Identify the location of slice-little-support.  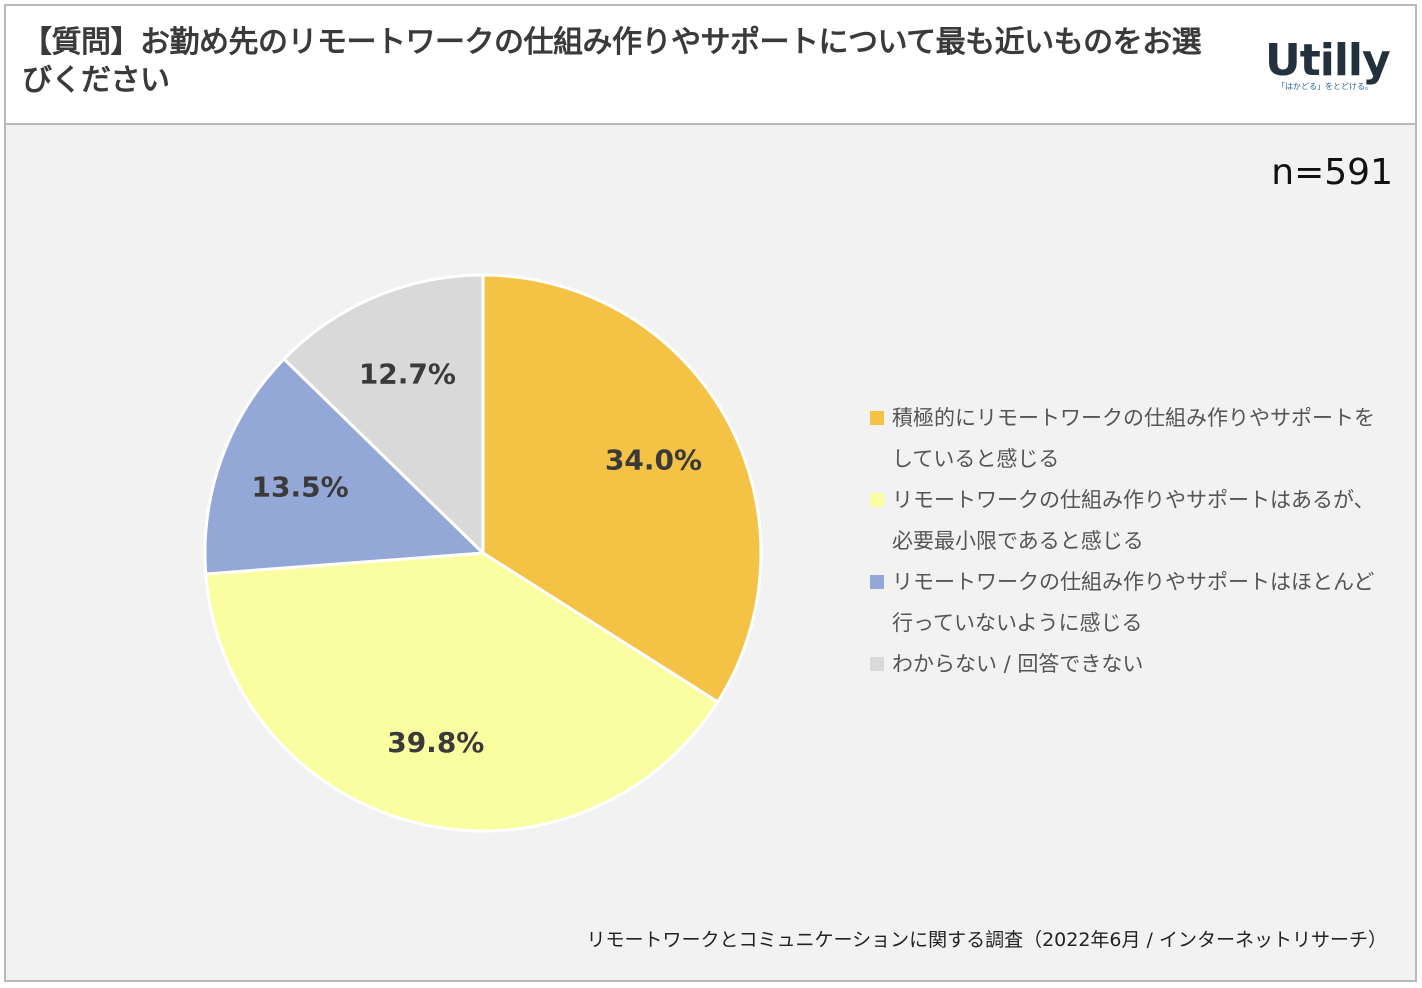
(345, 466).